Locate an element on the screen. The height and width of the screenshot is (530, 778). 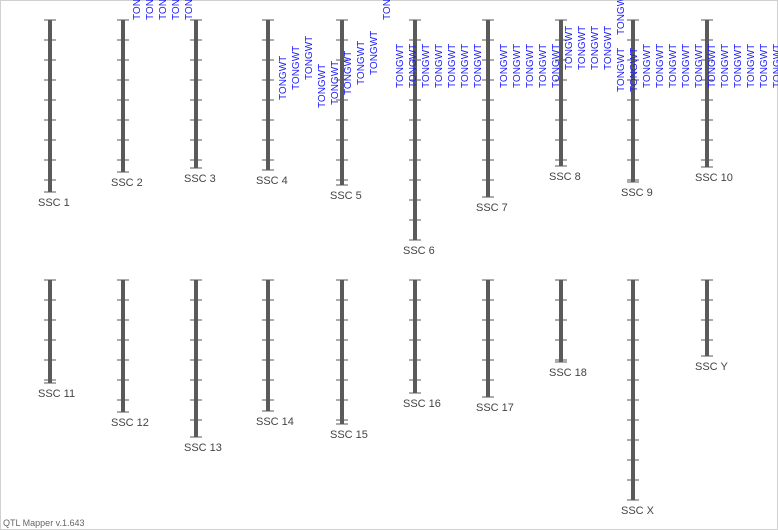
chromosome-label: SSC 15 is located at coordinates (349, 435).